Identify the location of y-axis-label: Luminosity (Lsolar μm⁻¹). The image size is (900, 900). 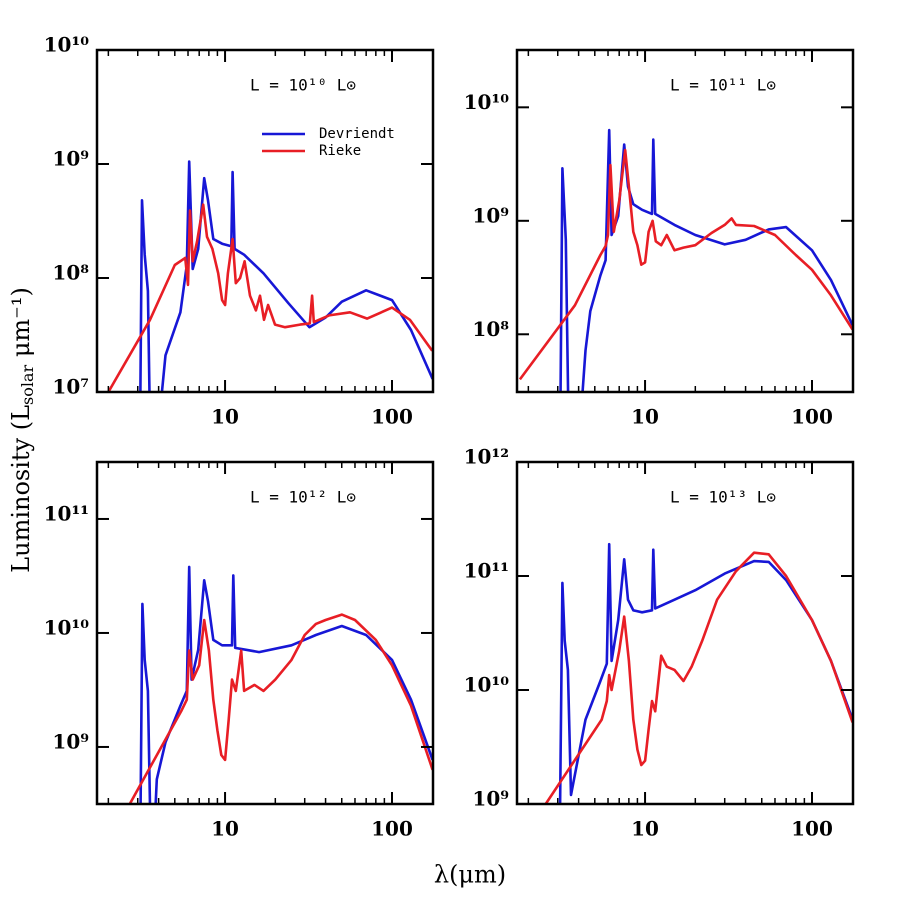
(22, 430).